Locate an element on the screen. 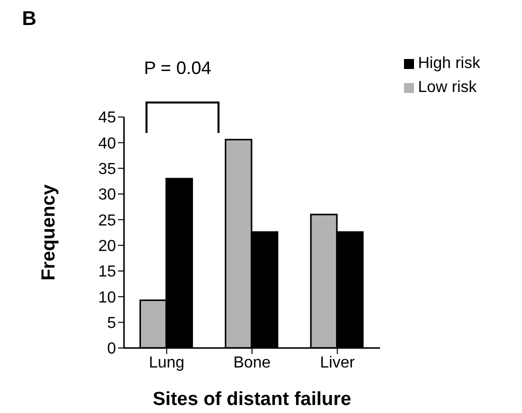 This screenshot has width=522, height=413. x-tick-label: Lung is located at coordinates (166, 363).